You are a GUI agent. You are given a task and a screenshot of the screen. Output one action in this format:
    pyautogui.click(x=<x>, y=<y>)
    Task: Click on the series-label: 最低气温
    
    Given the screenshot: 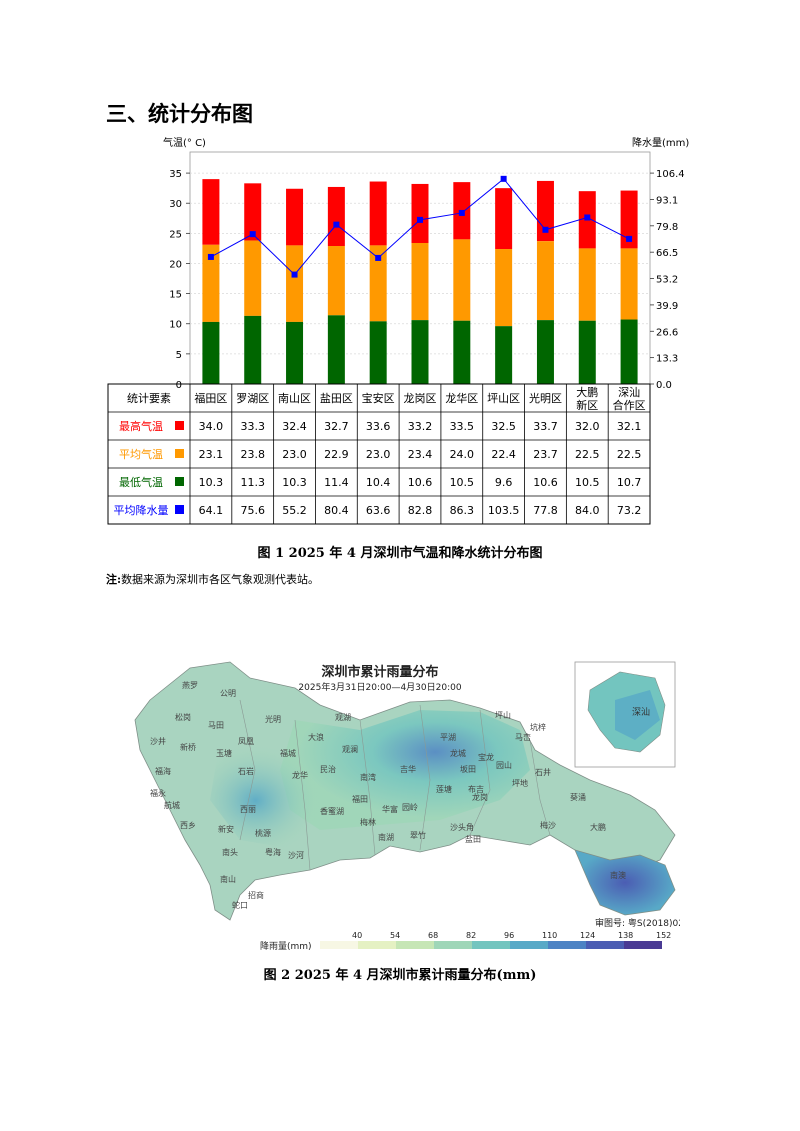 What is the action you would take?
    pyautogui.click(x=141, y=482)
    